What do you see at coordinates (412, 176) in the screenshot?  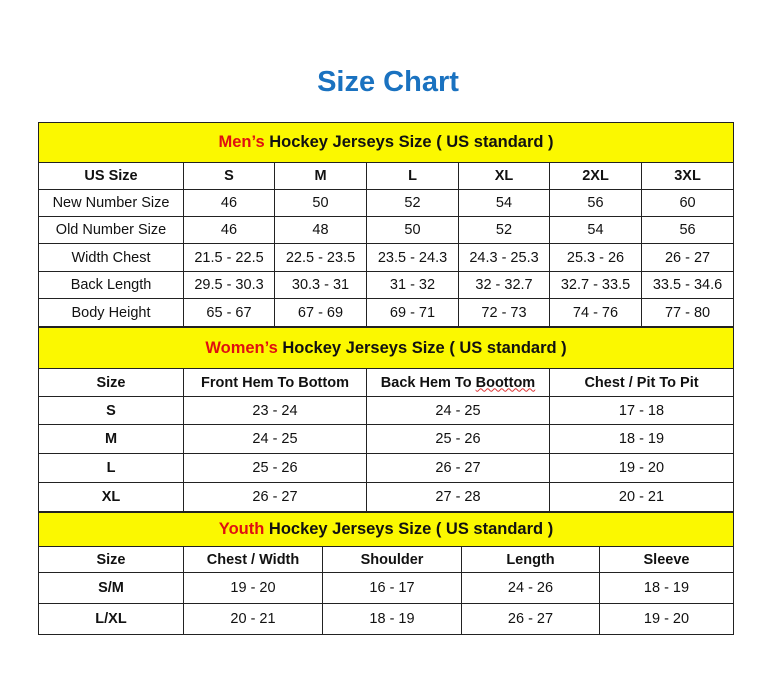 I see `column-header: L` at bounding box center [412, 176].